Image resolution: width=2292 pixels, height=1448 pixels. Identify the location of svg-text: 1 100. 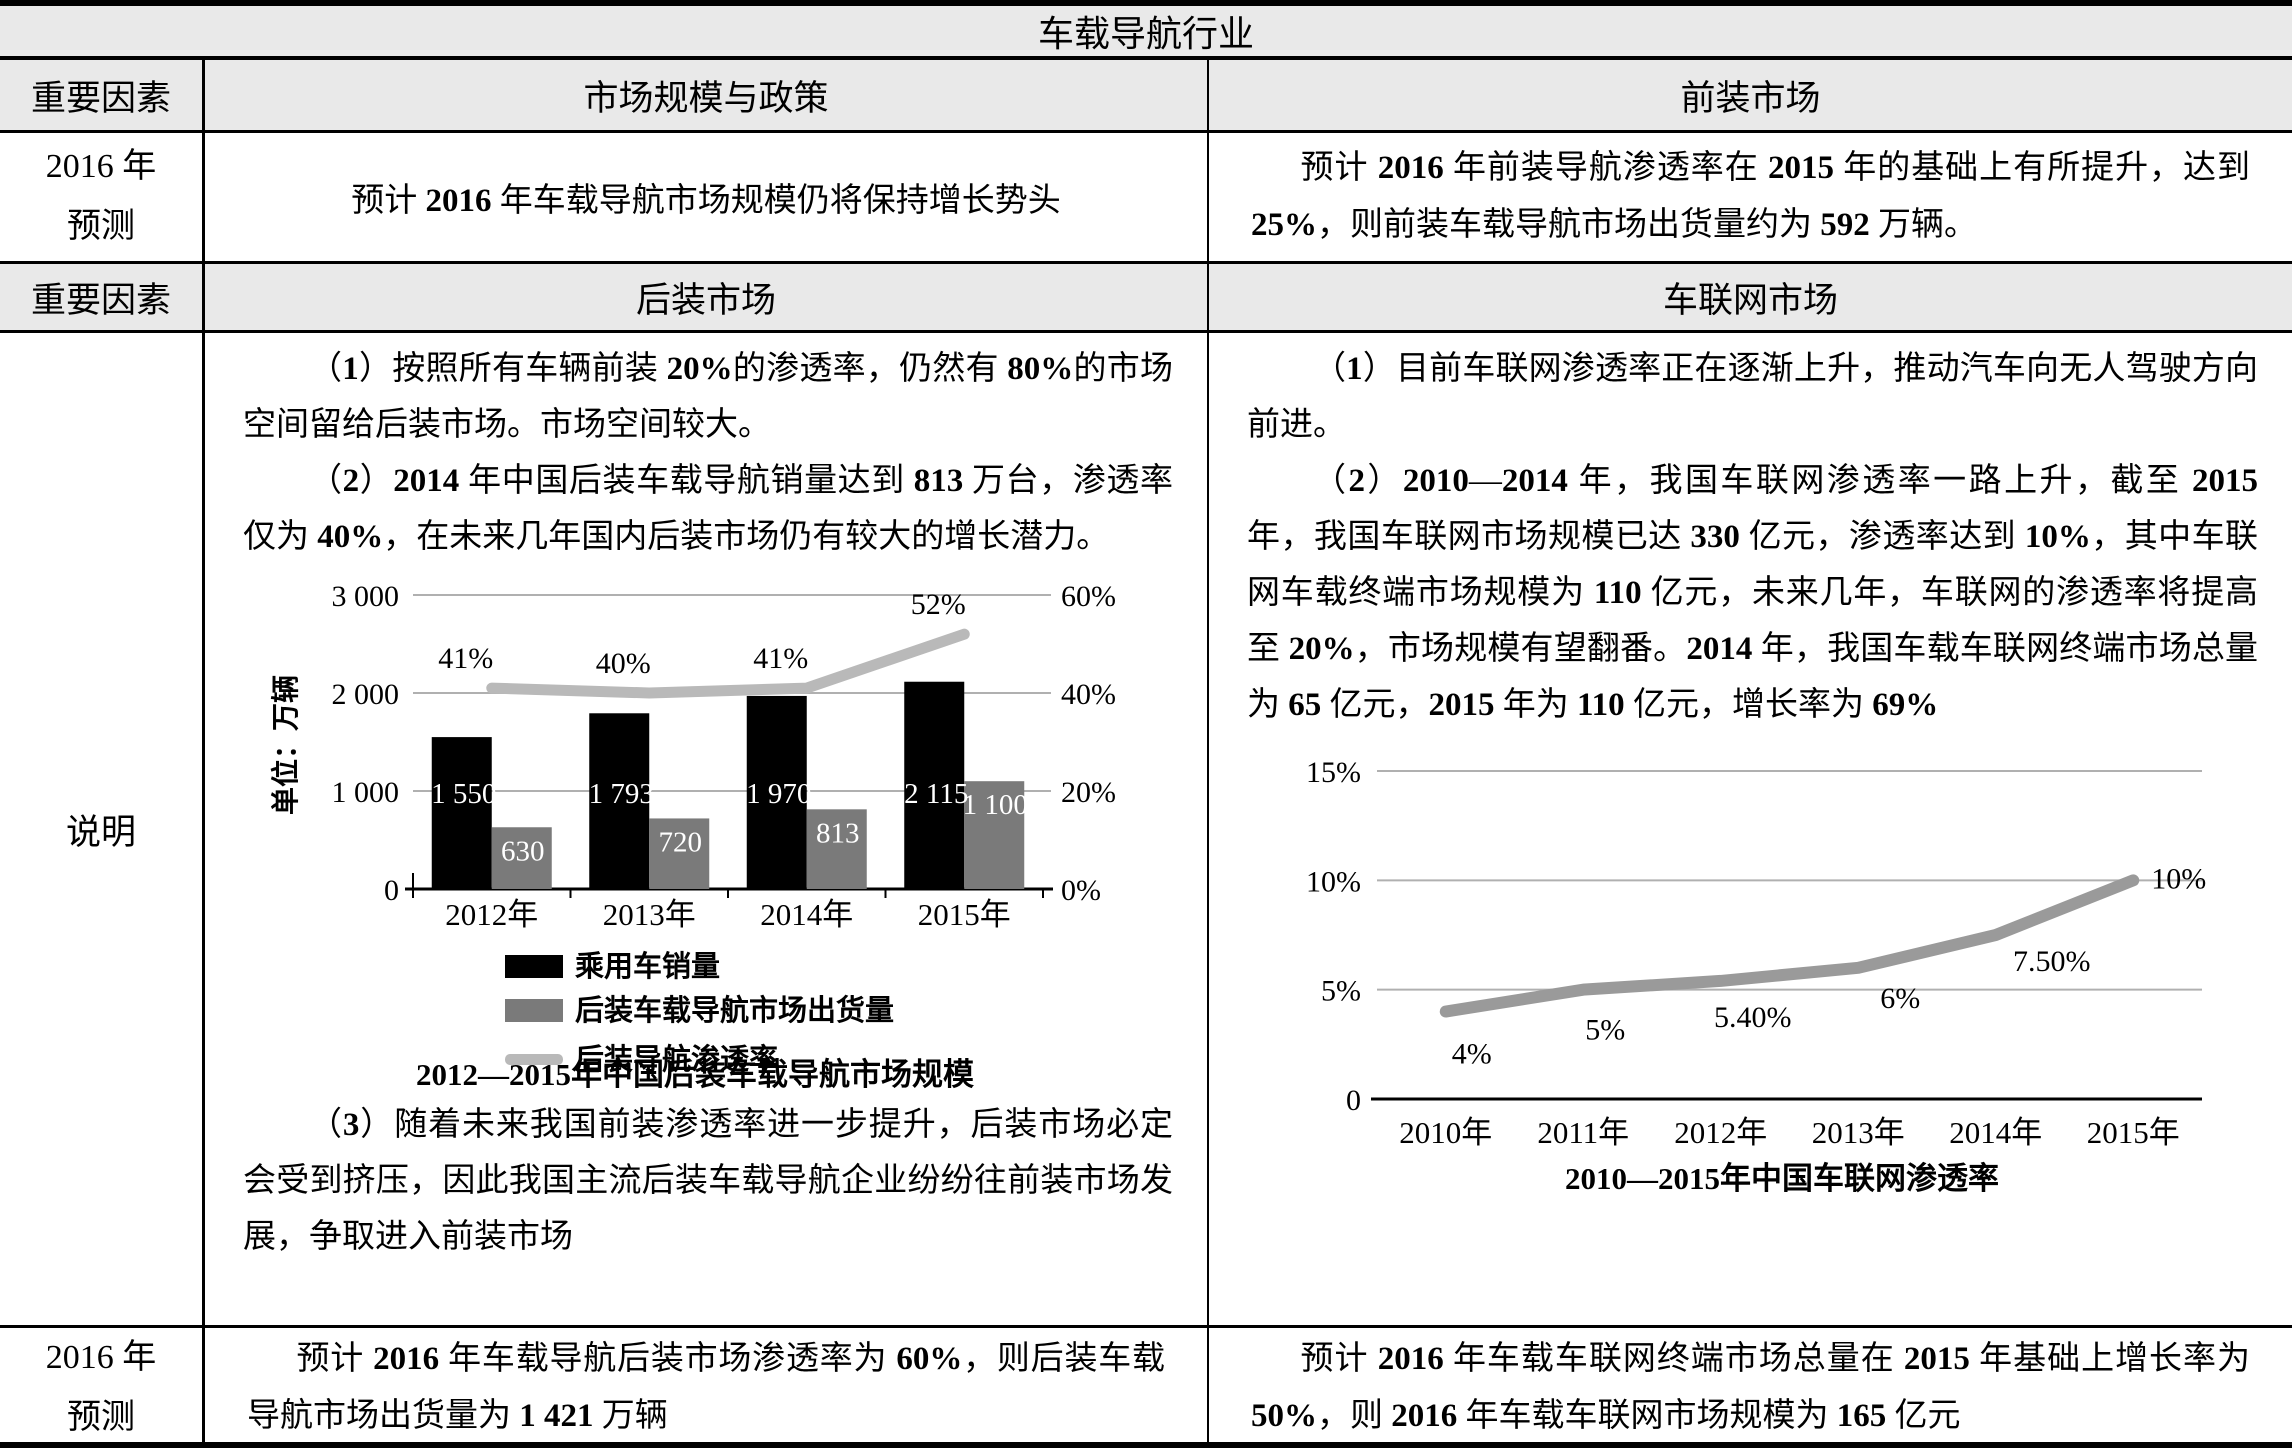
(995, 805).